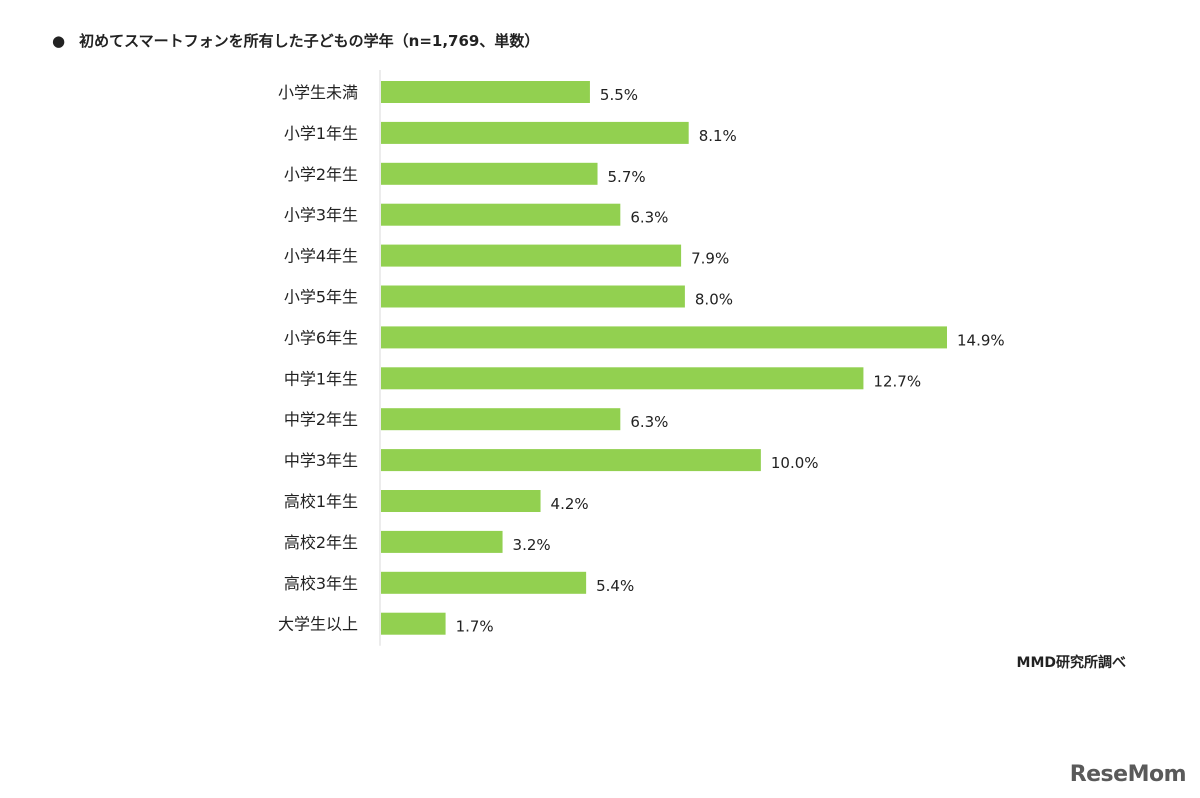 The width and height of the screenshot is (1200, 798). I want to click on data-label: 5.7%, so click(627, 177).